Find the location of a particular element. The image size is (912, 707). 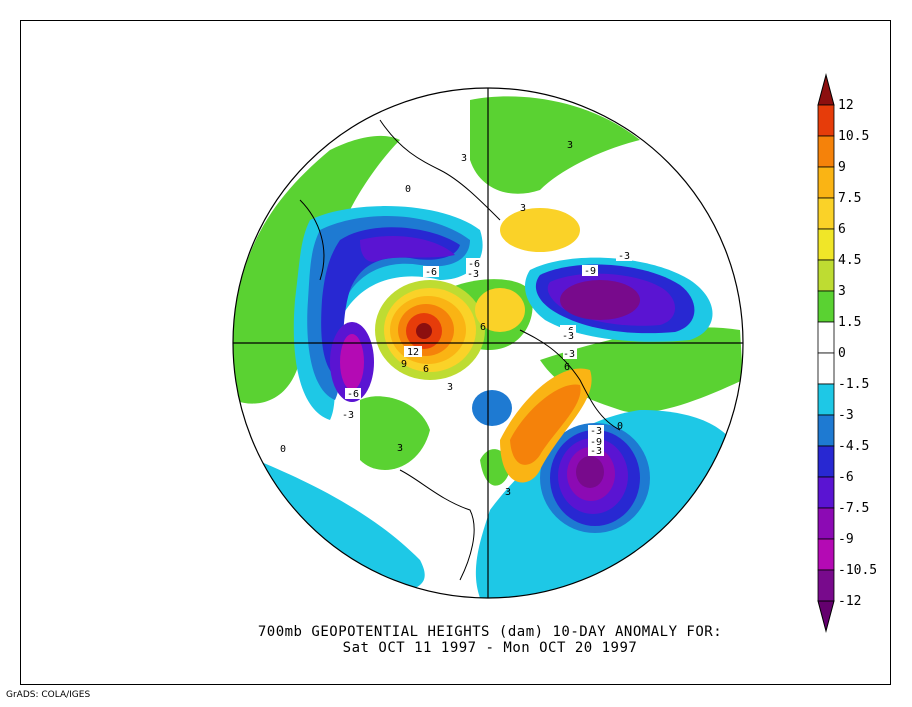

colorbar-tick-label: 7.5 is located at coordinates (849, 198).